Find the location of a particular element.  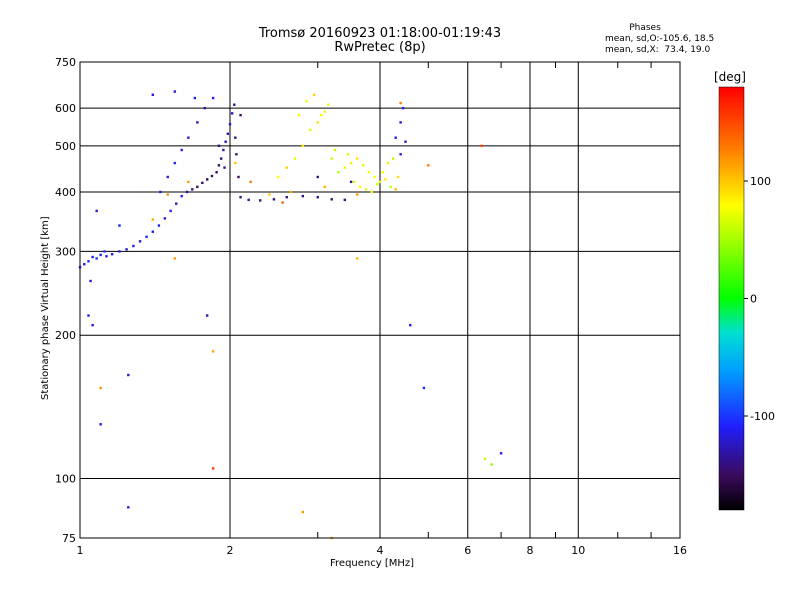

x-tick-label: 16 is located at coordinates (680, 550).